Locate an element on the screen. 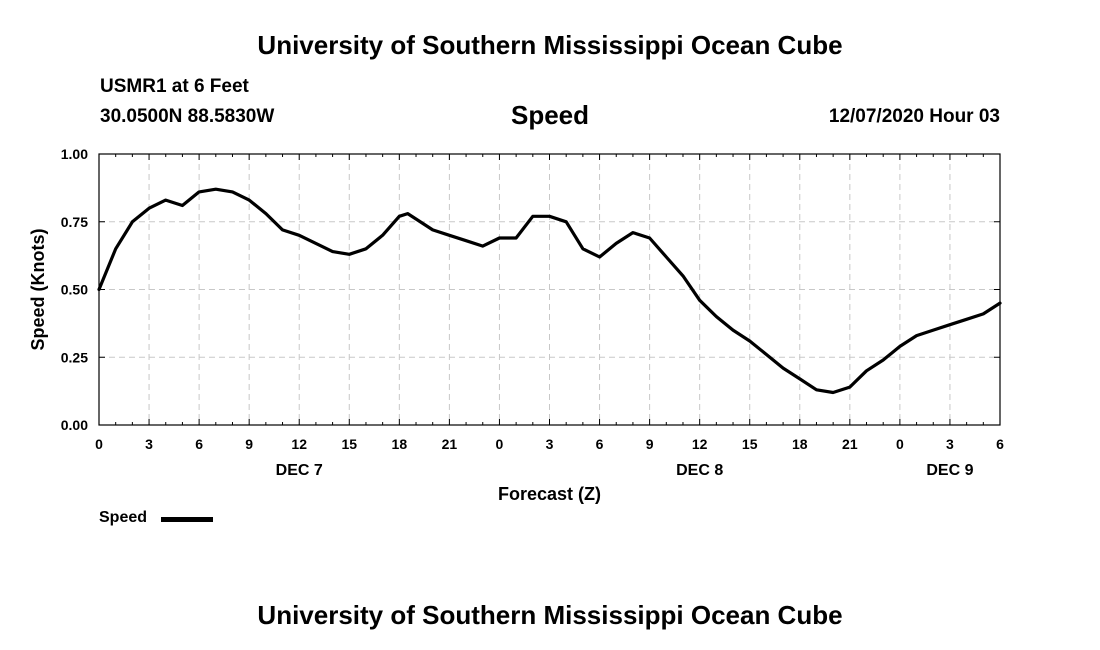 This screenshot has height=650, width=1100. y-tick-label: 0.25 is located at coordinates (74, 357).